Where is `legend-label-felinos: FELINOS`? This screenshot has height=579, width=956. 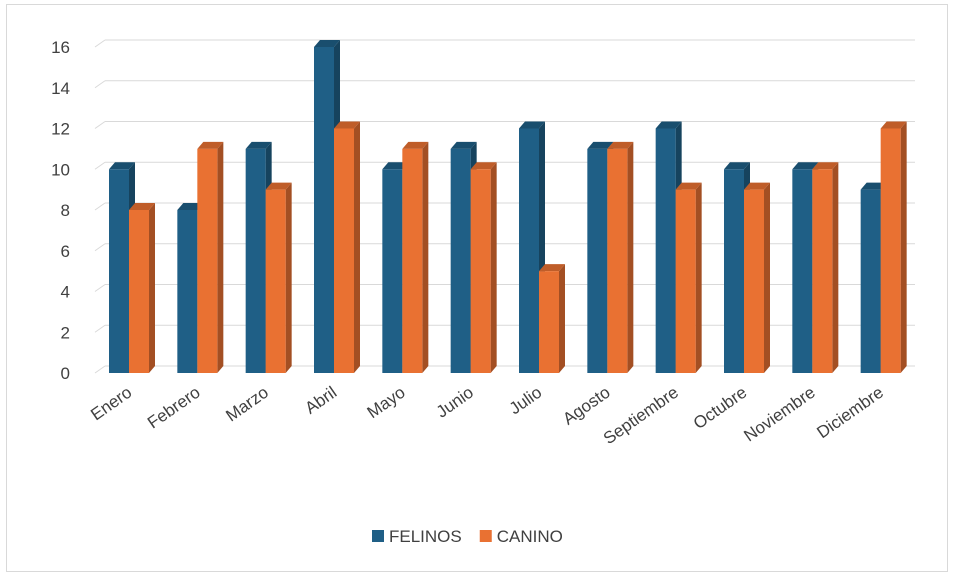
legend-label-felinos: FELINOS is located at coordinates (425, 536).